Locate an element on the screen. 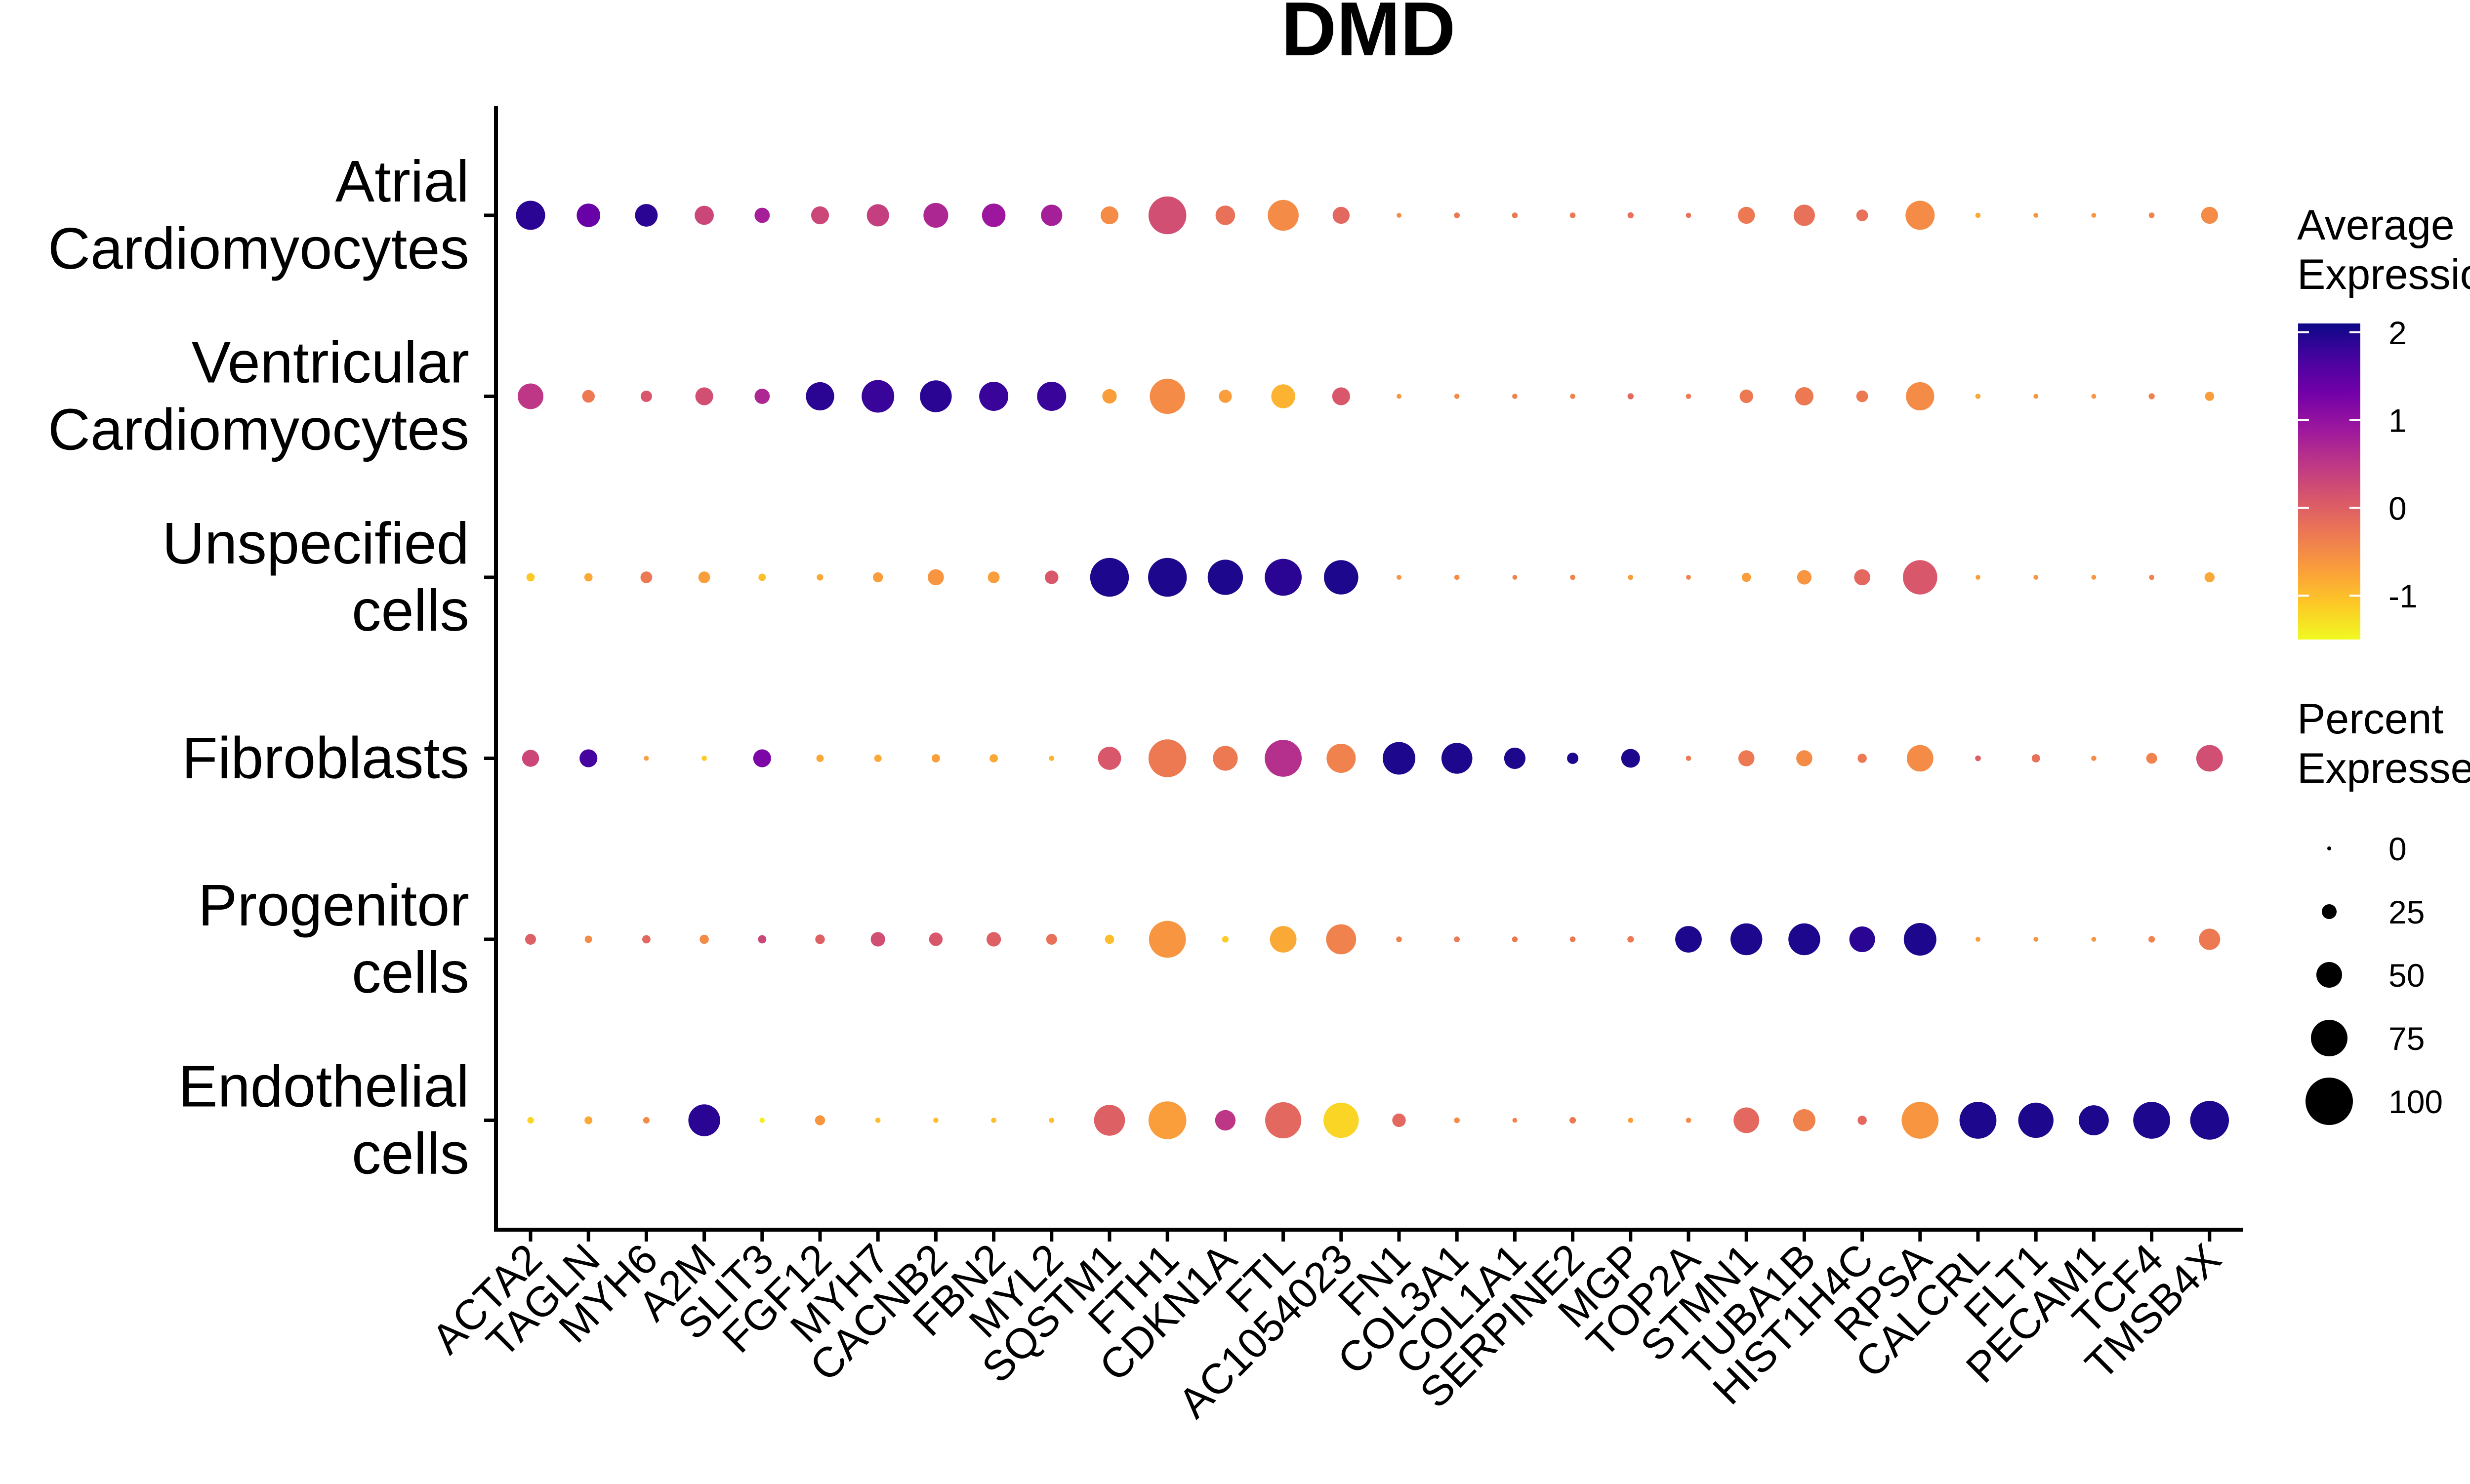  dot-atrial-tuba1b is located at coordinates (1804, 215).